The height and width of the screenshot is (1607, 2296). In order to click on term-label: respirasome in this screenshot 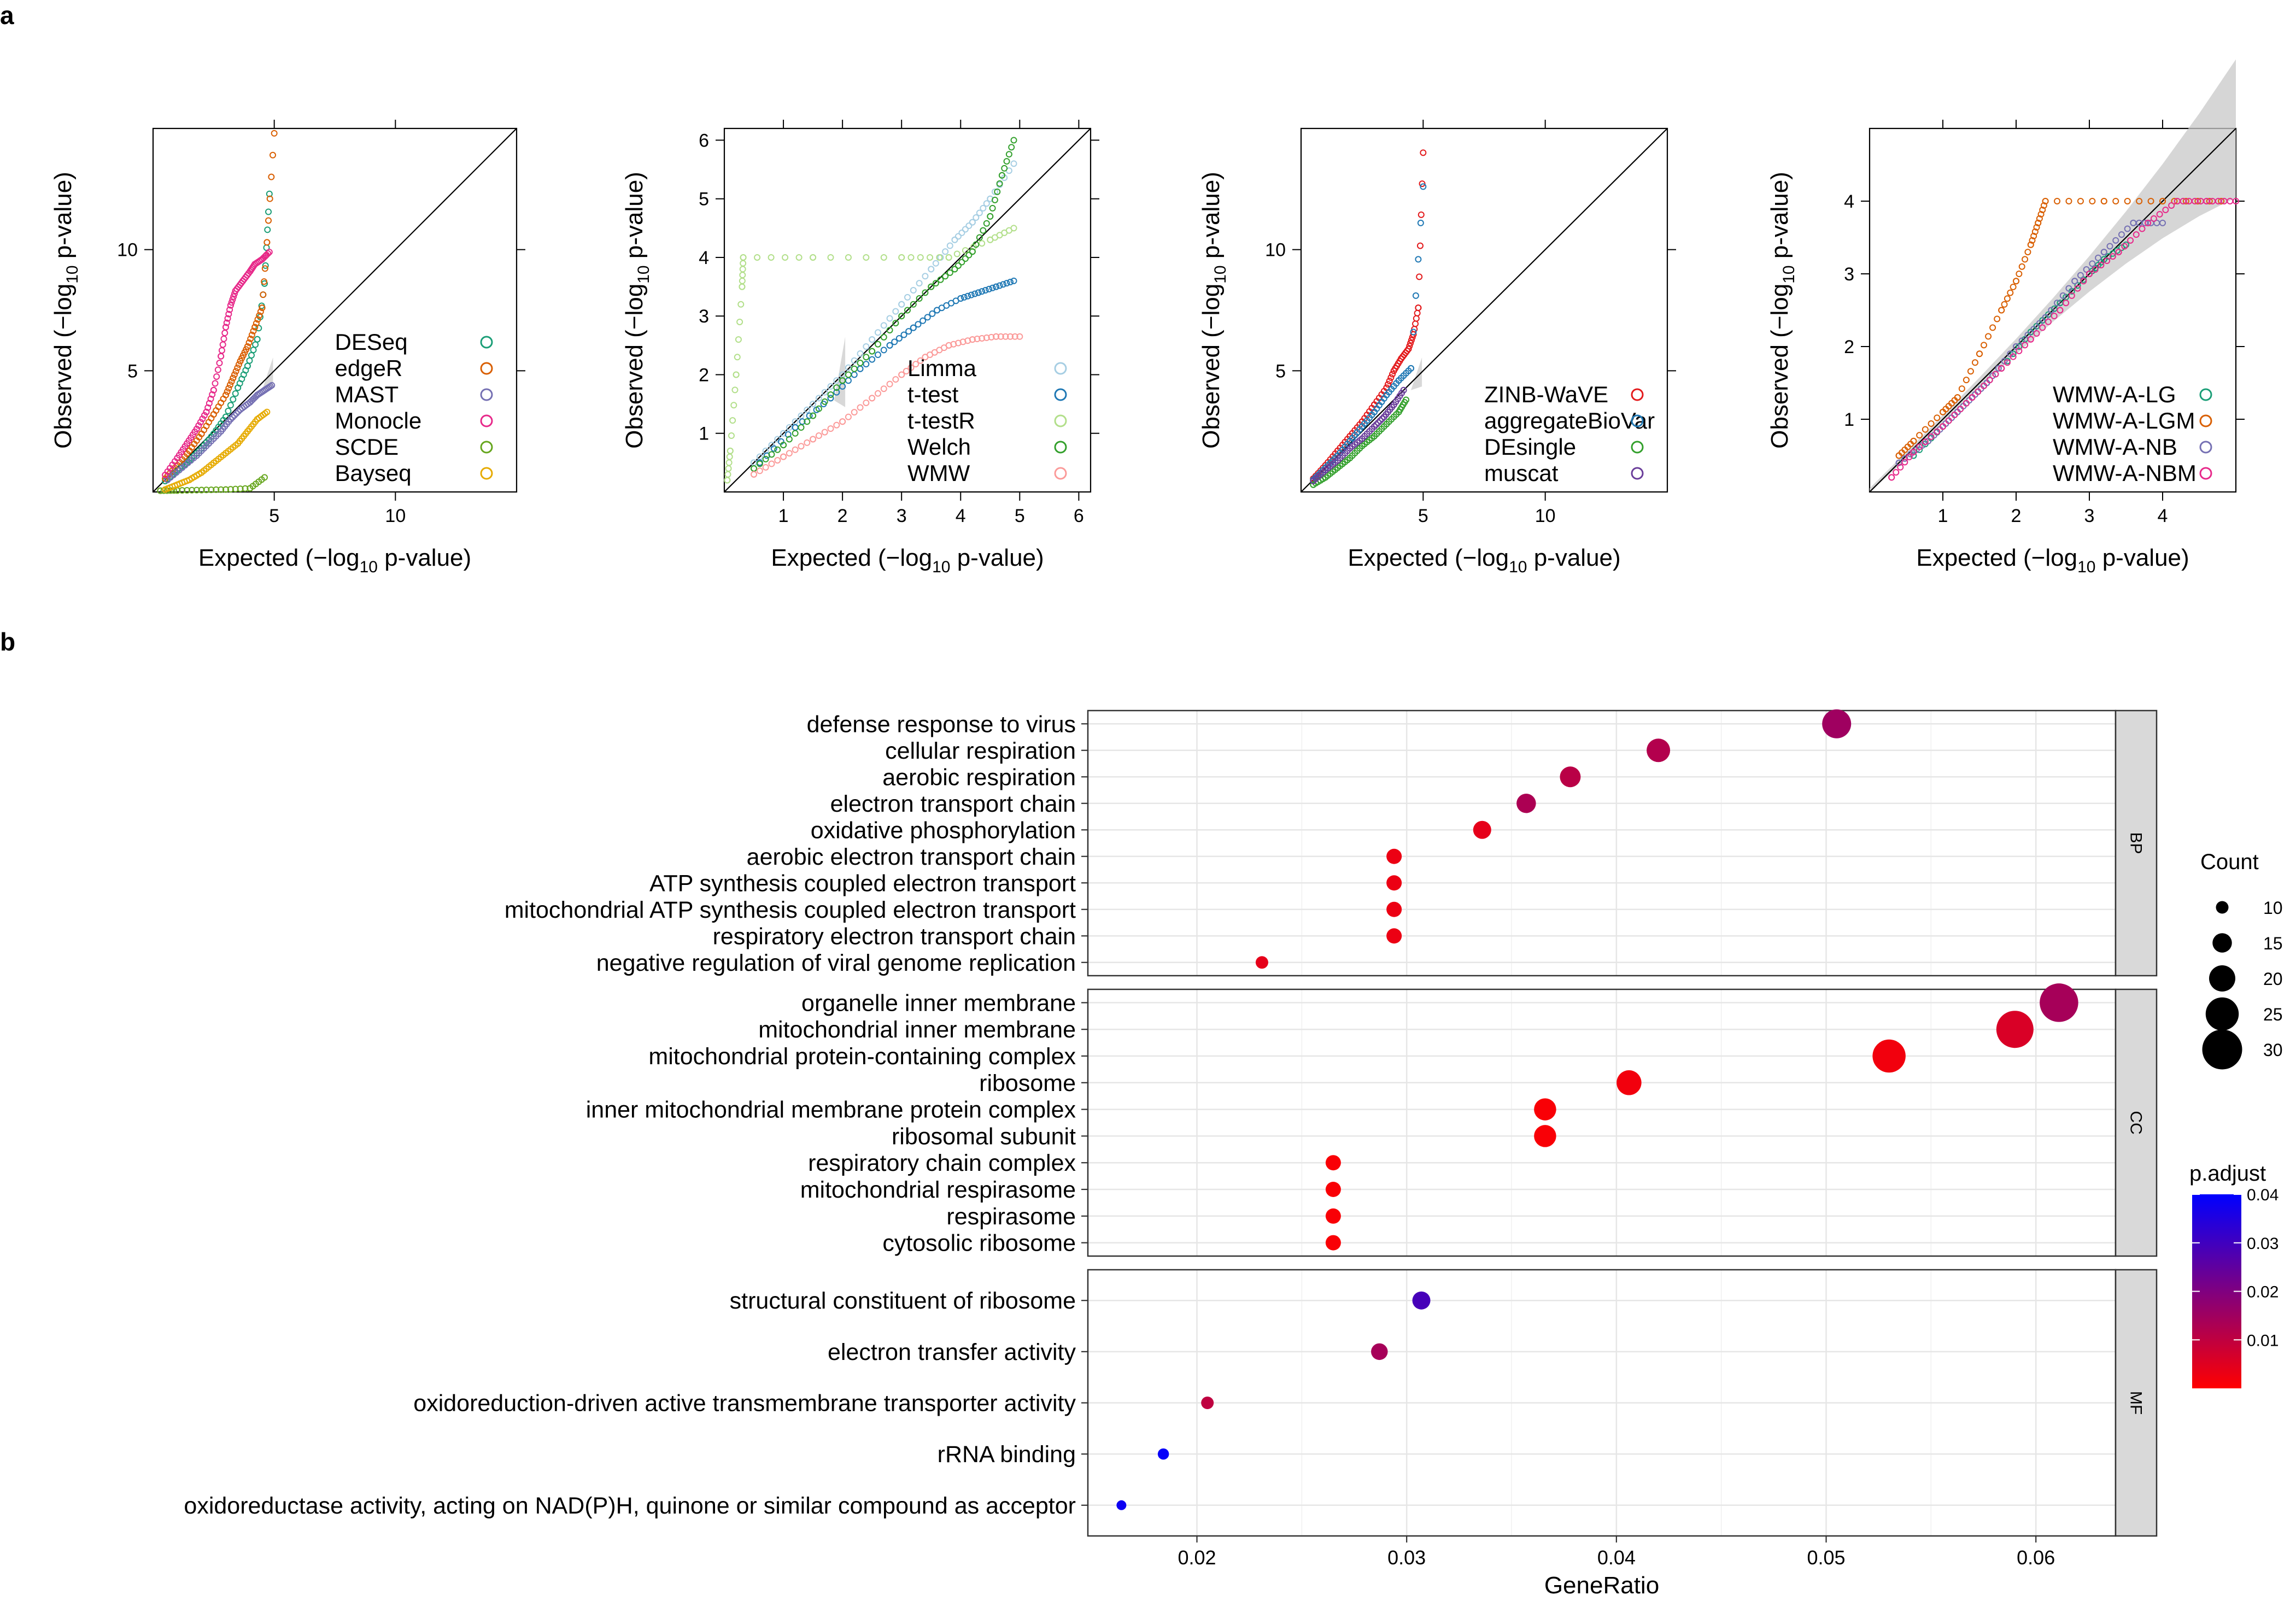, I will do `click(1011, 1217)`.